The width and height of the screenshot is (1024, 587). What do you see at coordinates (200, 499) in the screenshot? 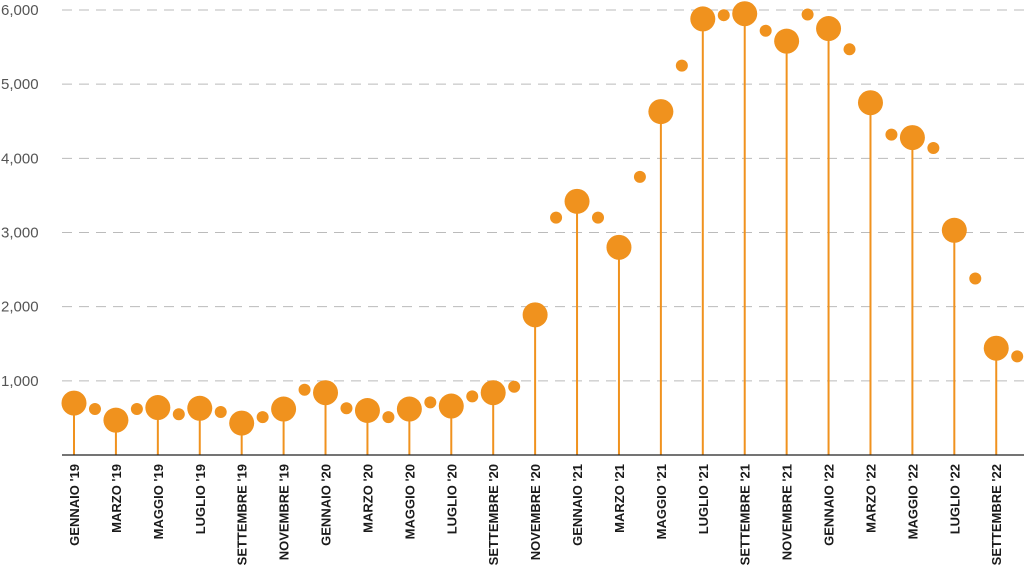
I see `x-tick-label-3: LUGLIO '19` at bounding box center [200, 499].